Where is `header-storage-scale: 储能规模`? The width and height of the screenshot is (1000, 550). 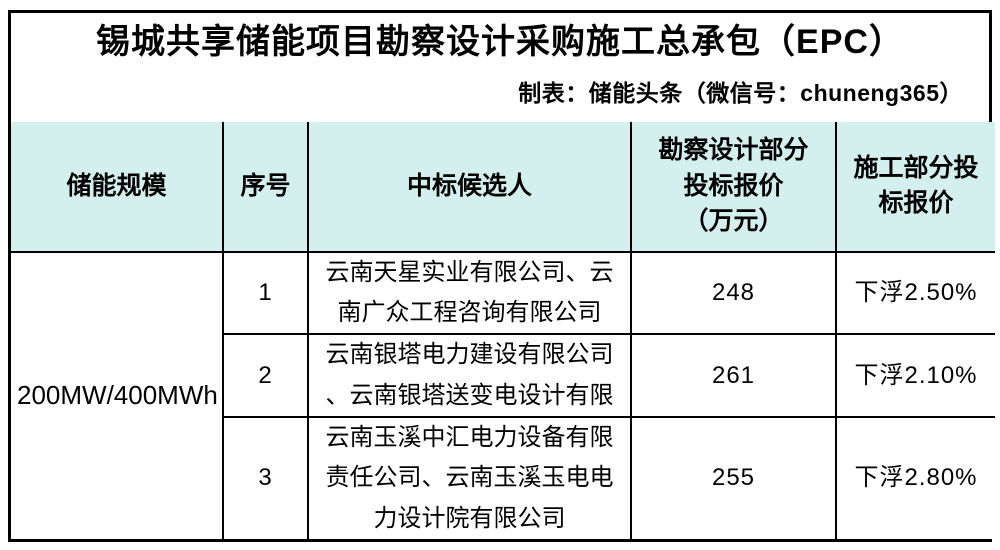 header-storage-scale: 储能规模 is located at coordinates (117, 187).